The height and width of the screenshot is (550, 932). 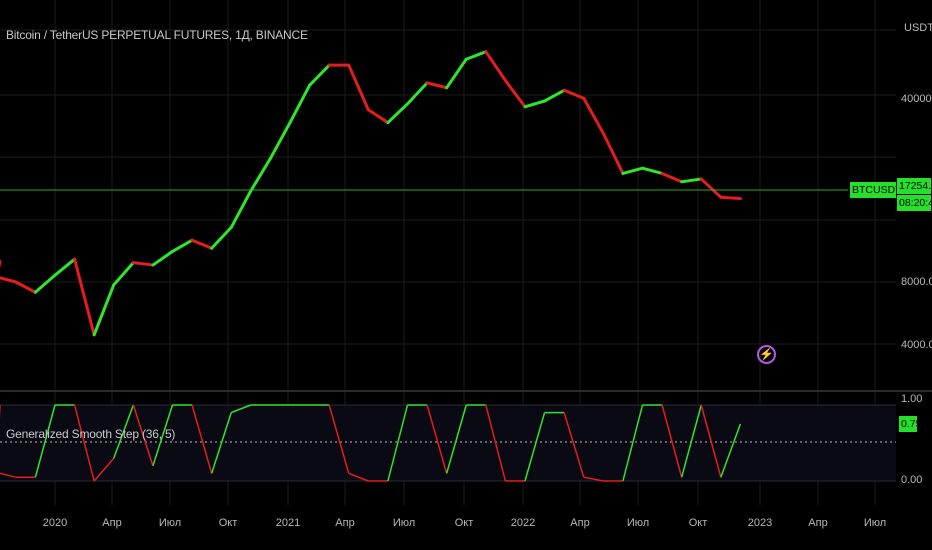 What do you see at coordinates (914, 203) in the screenshot?
I see `countdown-tag: 08:20:42` at bounding box center [914, 203].